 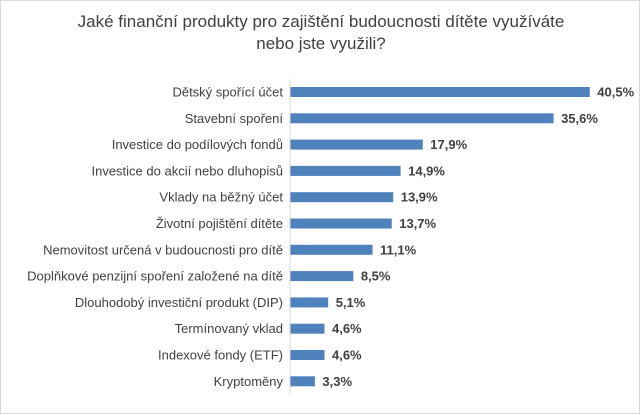 I want to click on data-label: 13,7%, so click(x=417, y=223).